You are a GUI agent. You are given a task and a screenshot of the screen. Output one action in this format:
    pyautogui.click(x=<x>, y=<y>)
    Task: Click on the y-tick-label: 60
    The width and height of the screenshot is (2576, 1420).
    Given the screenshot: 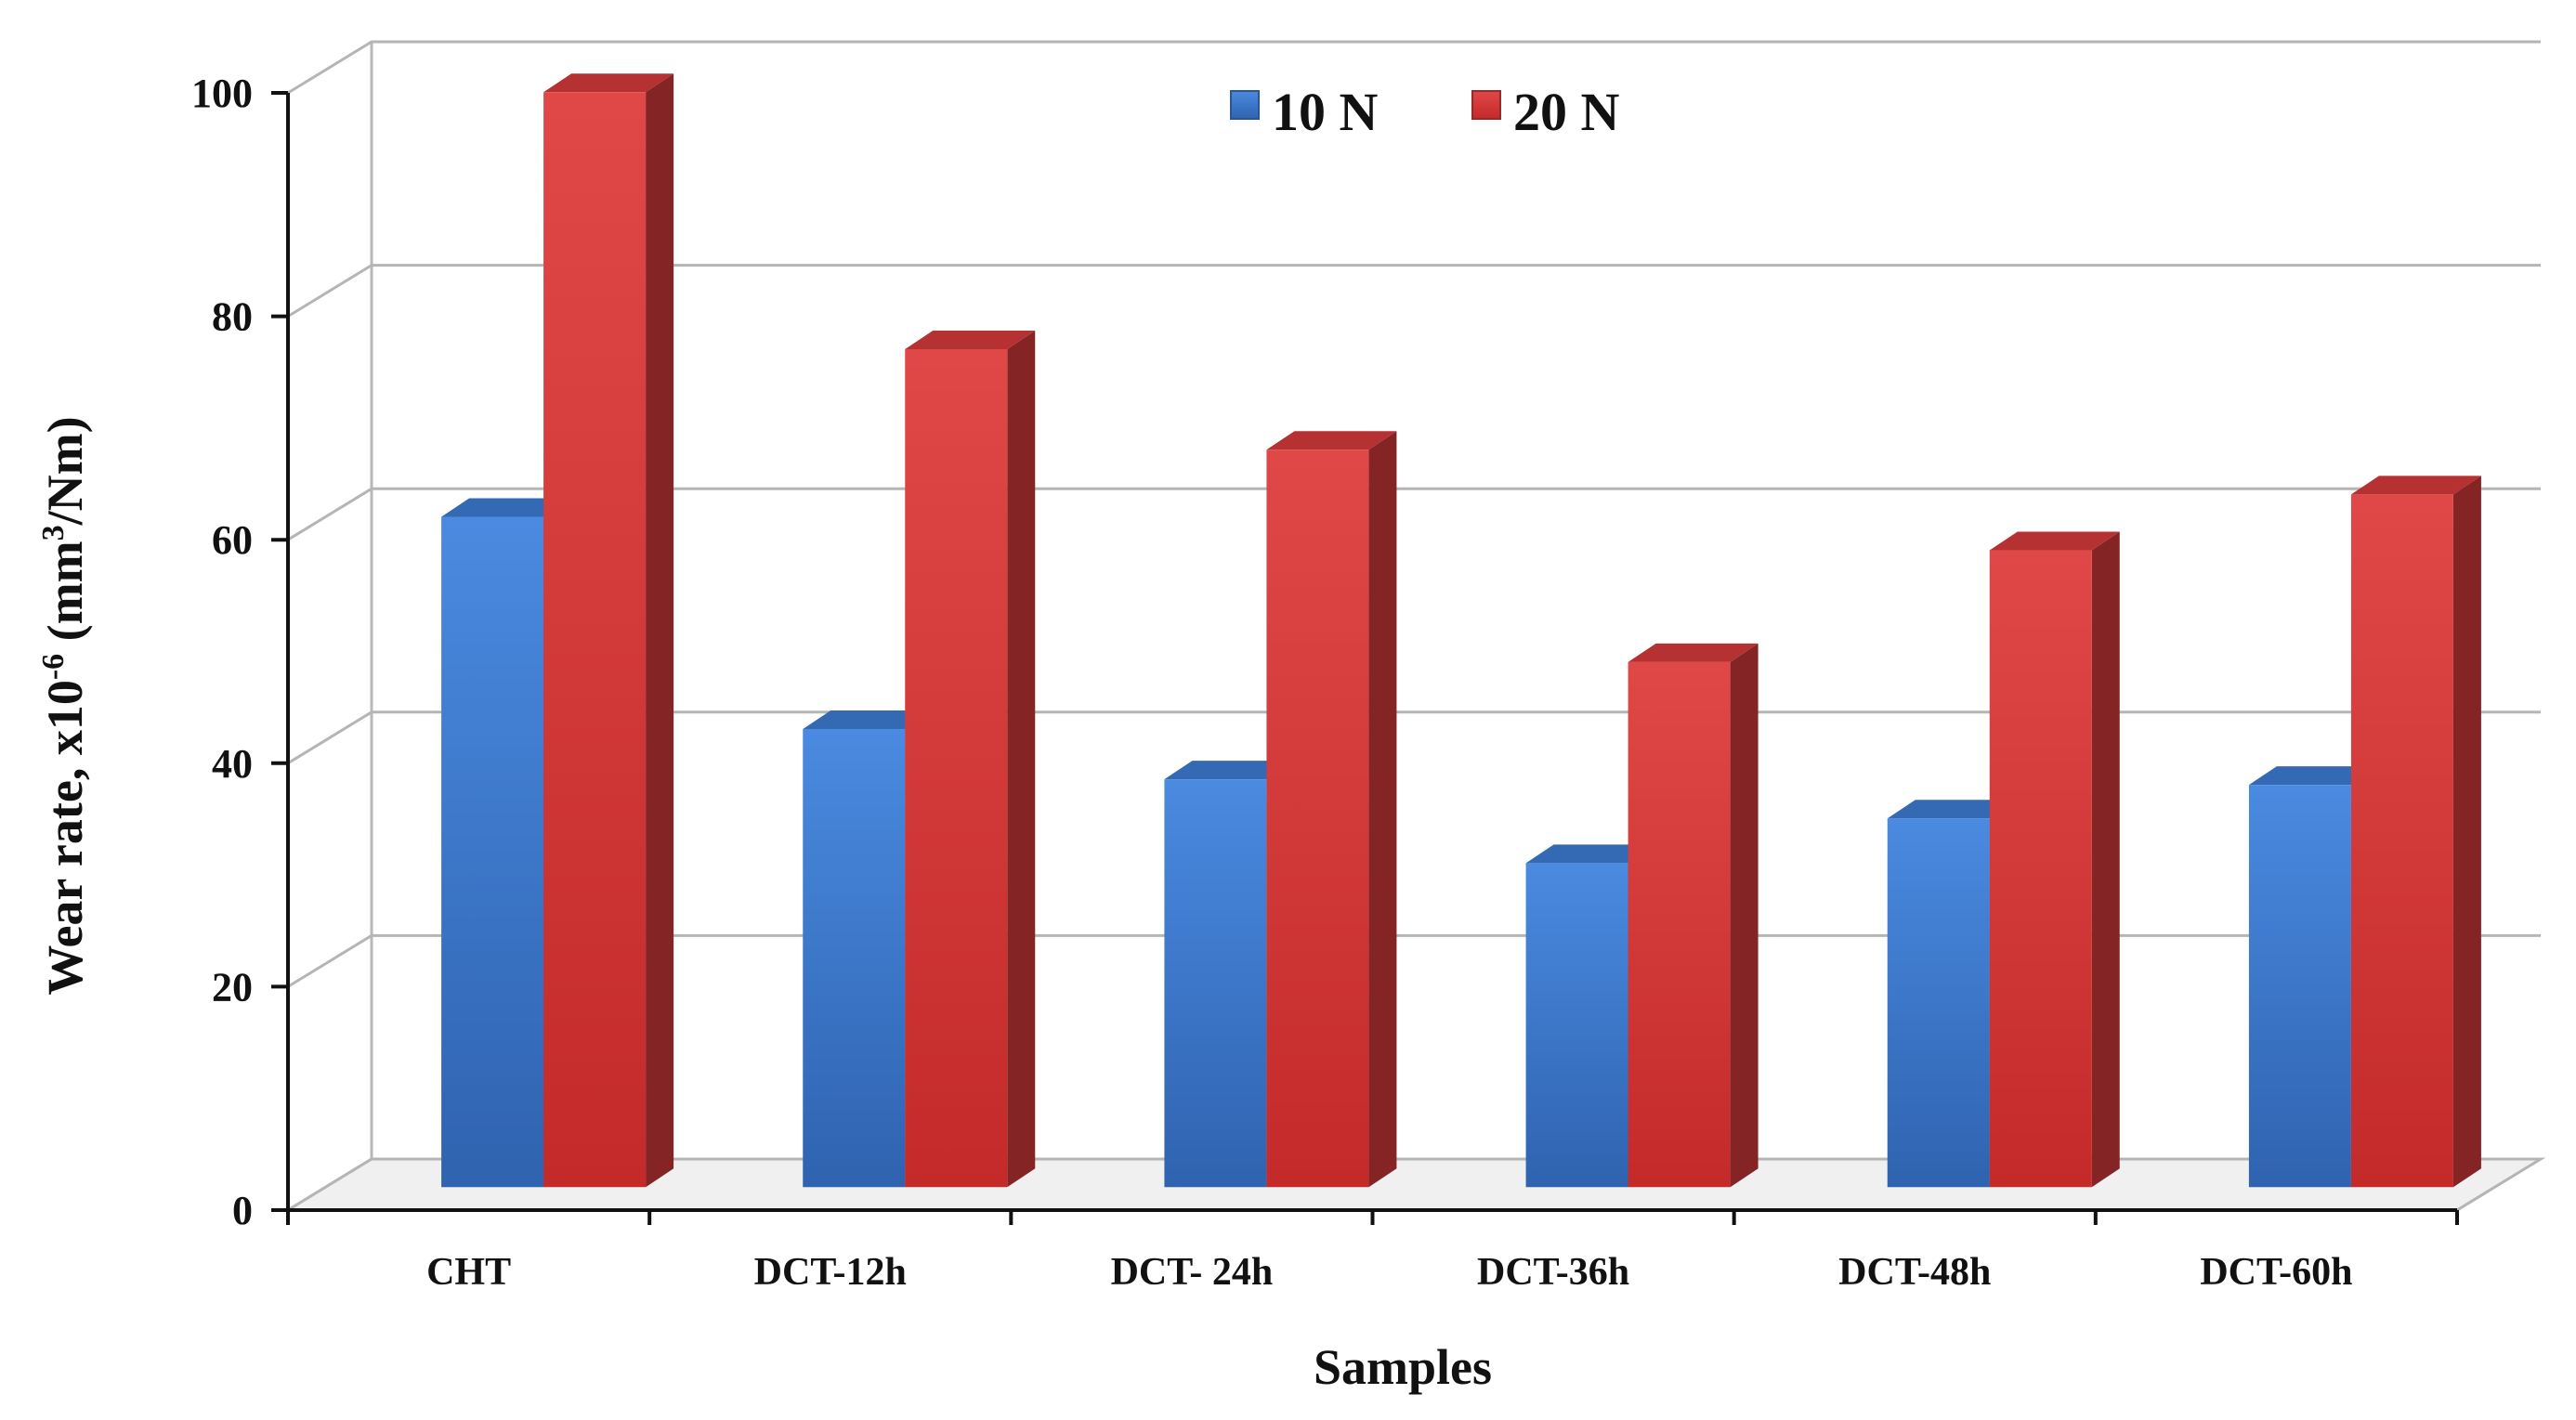 What is the action you would take?
    pyautogui.click(x=233, y=540)
    